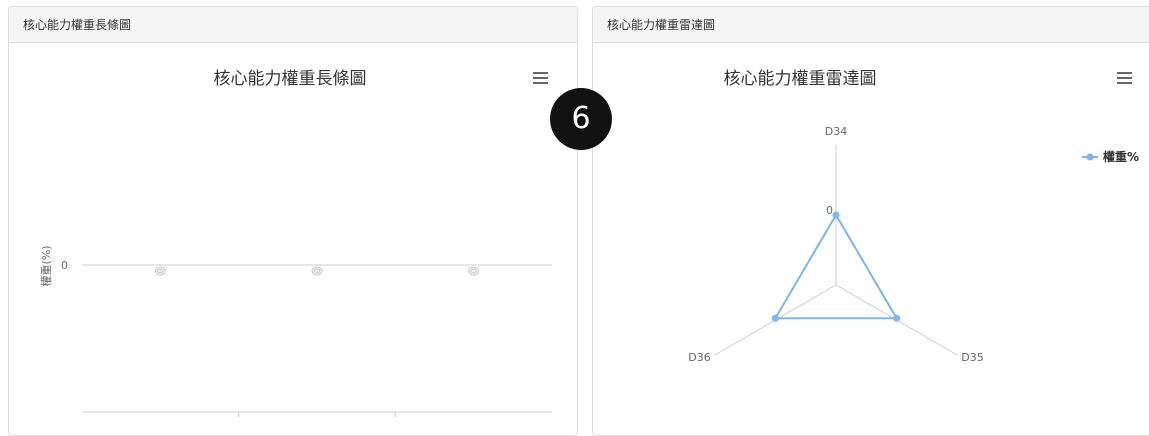  Describe the element at coordinates (836, 266) in the screenshot. I see `radar-series-polygon` at that location.